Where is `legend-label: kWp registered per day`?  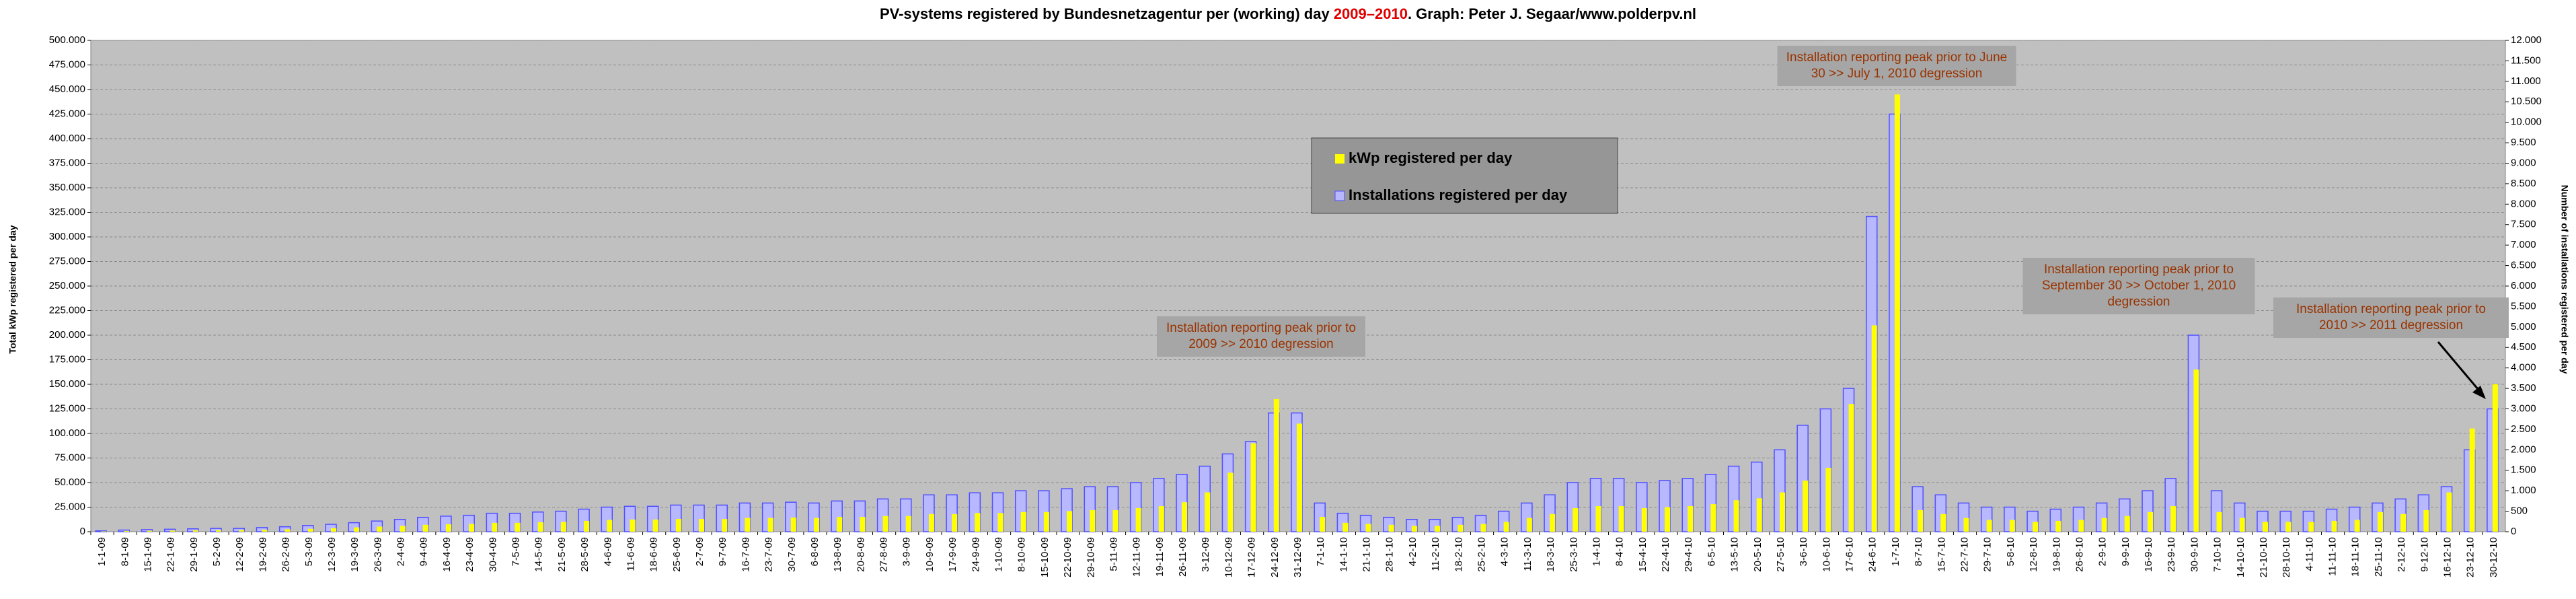 legend-label: kWp registered per day is located at coordinates (1431, 158).